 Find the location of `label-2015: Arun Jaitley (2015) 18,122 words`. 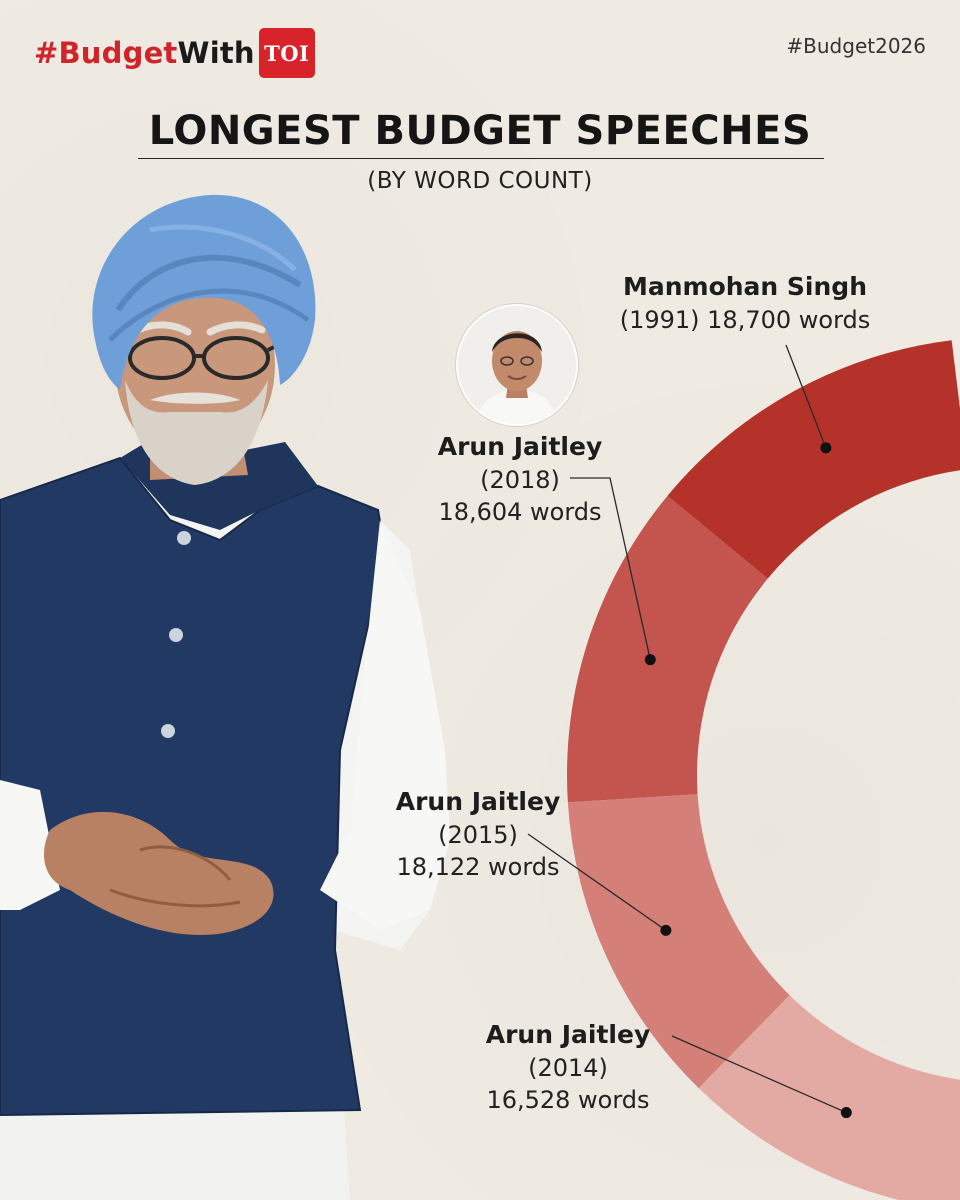

label-2015: Arun Jaitley (2015) 18,122 words is located at coordinates (478, 834).